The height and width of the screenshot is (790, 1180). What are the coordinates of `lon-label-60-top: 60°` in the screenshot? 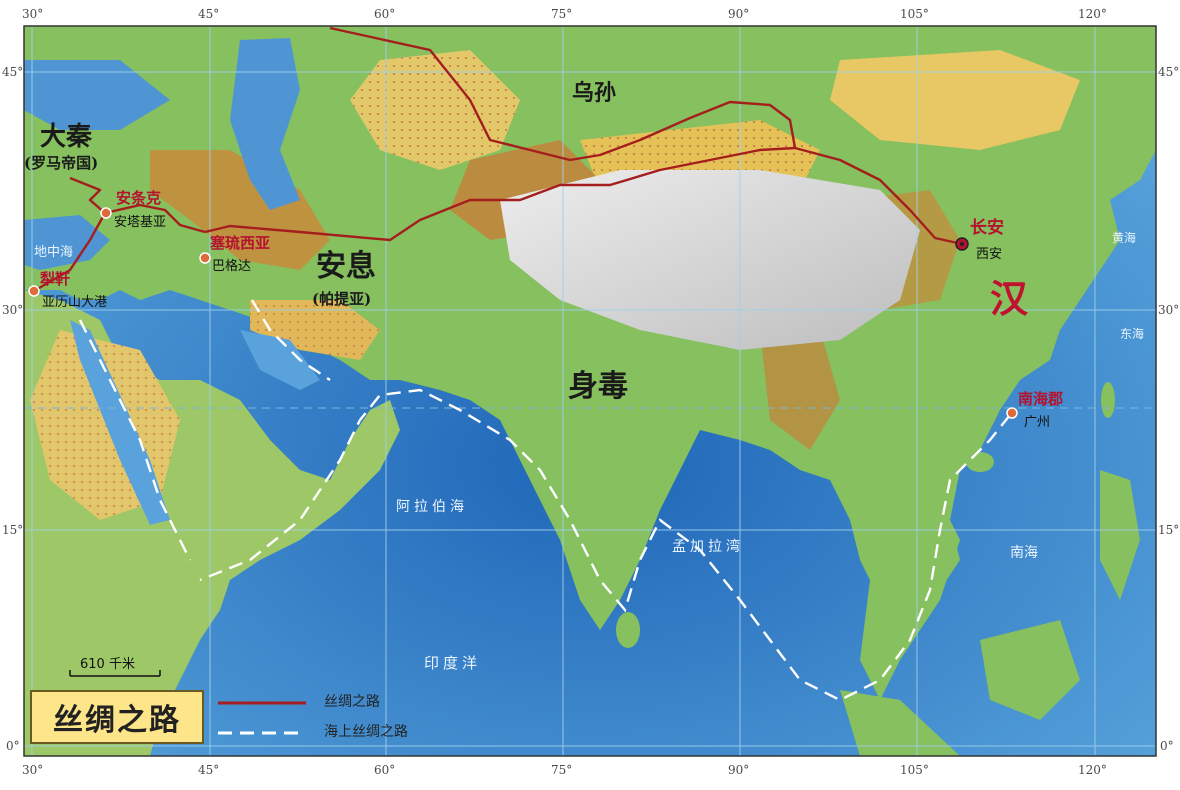 It's located at (385, 14).